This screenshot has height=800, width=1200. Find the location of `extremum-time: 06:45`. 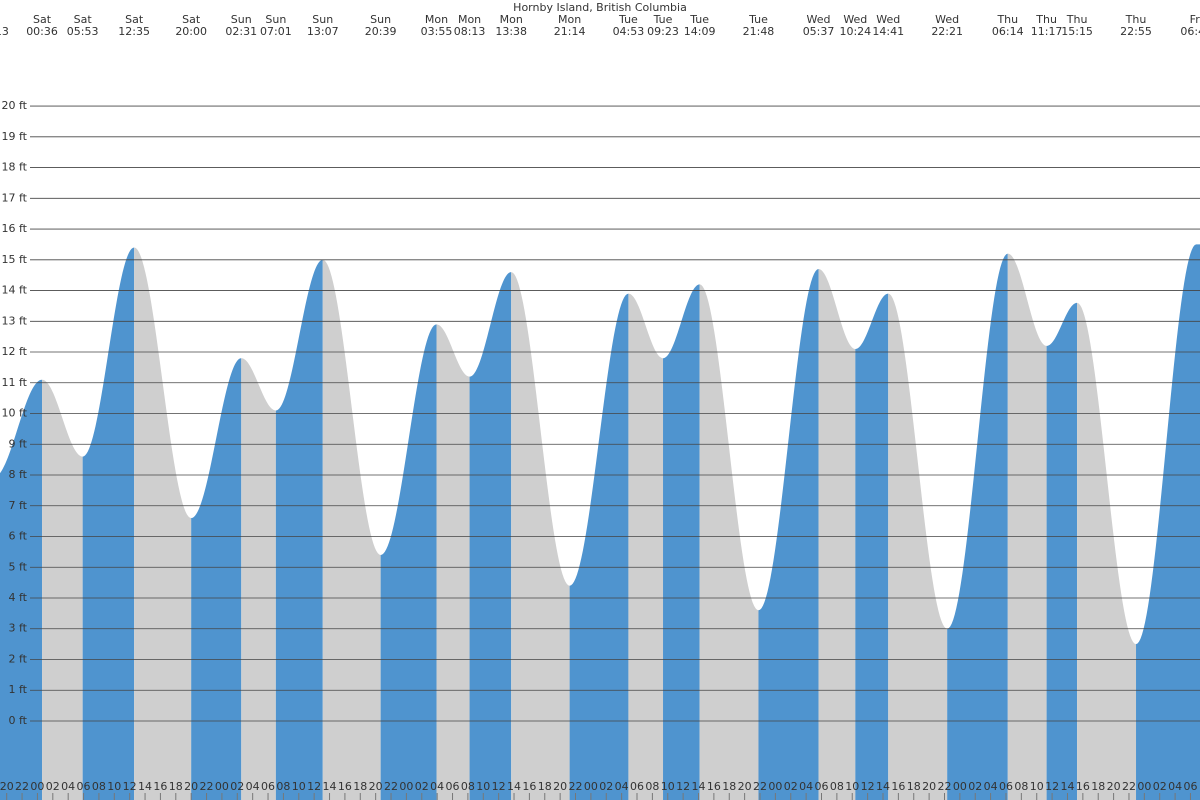

extremum-time: 06:45 is located at coordinates (1190, 31).